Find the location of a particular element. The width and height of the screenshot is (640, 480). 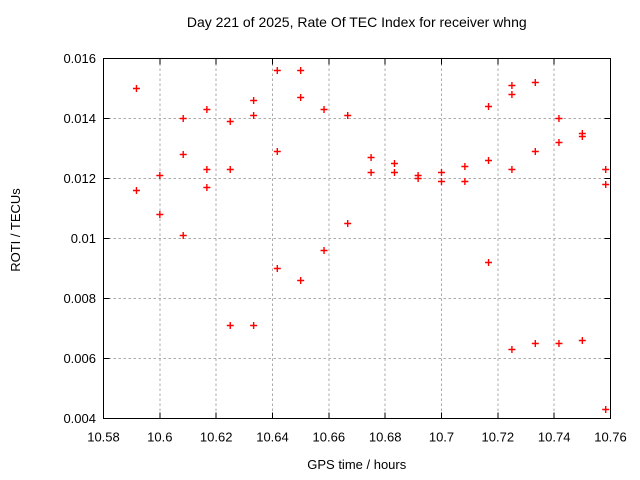

y-tick-label: 0.008 is located at coordinates (79, 298).